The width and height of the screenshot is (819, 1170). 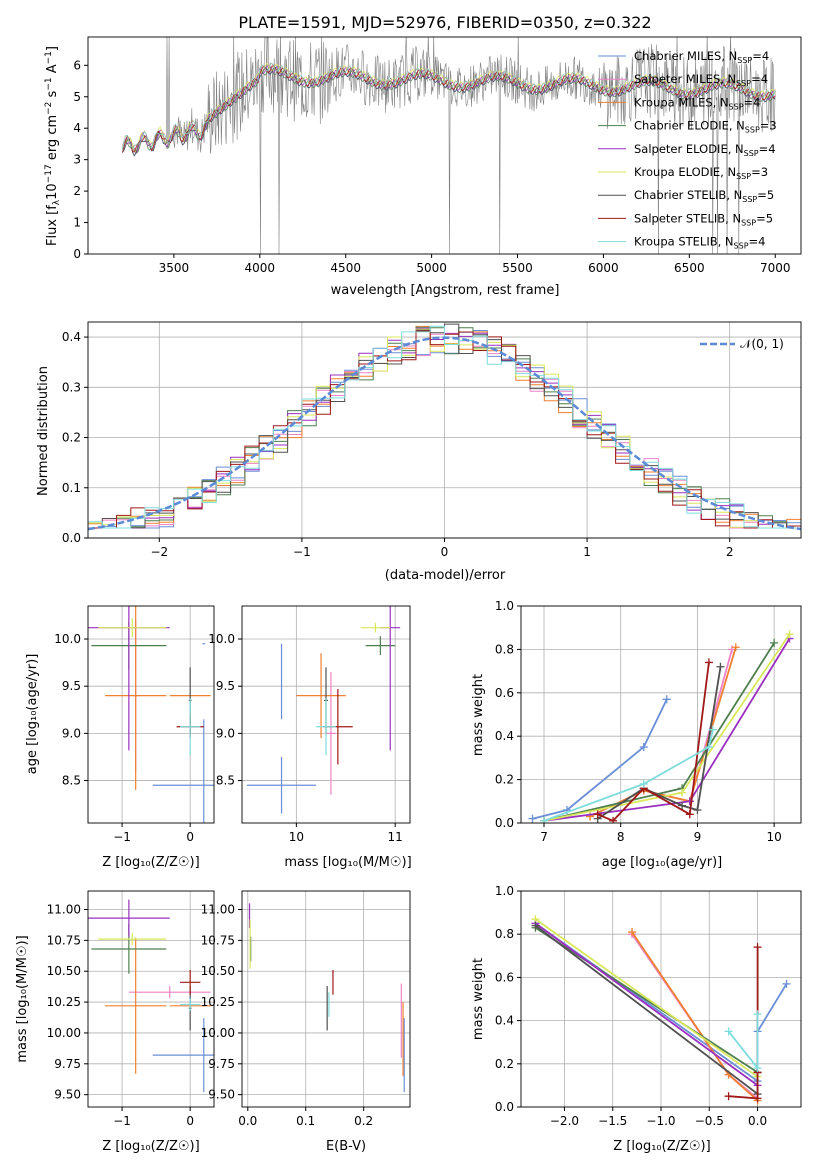 What do you see at coordinates (77, 160) in the screenshot?
I see `y-tick-label: 3` at bounding box center [77, 160].